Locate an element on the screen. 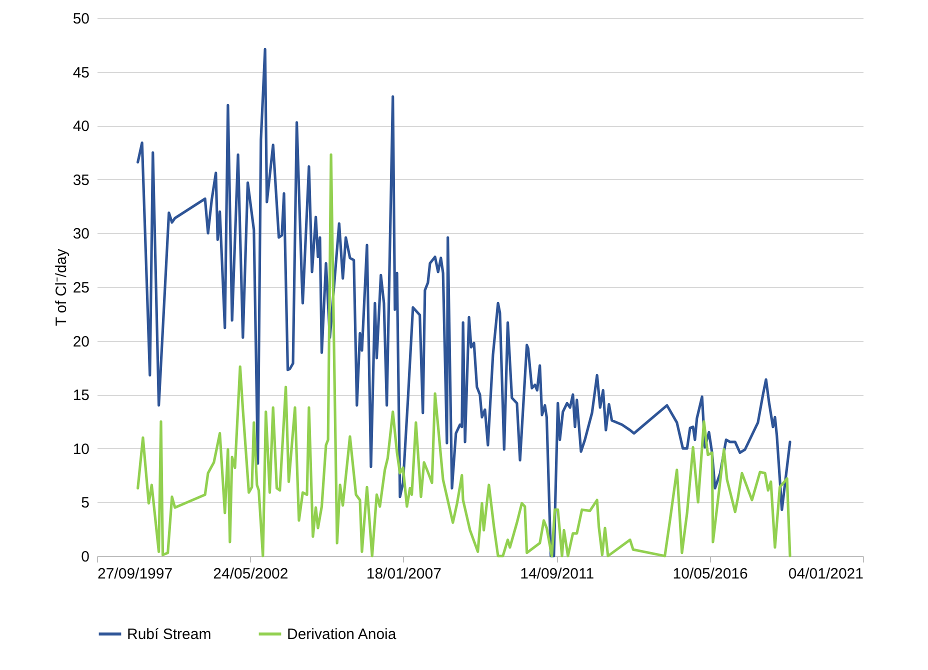 Image resolution: width=928 pixels, height=670 pixels. y-axis-title: T of Cl⁻/day is located at coordinates (61, 287).